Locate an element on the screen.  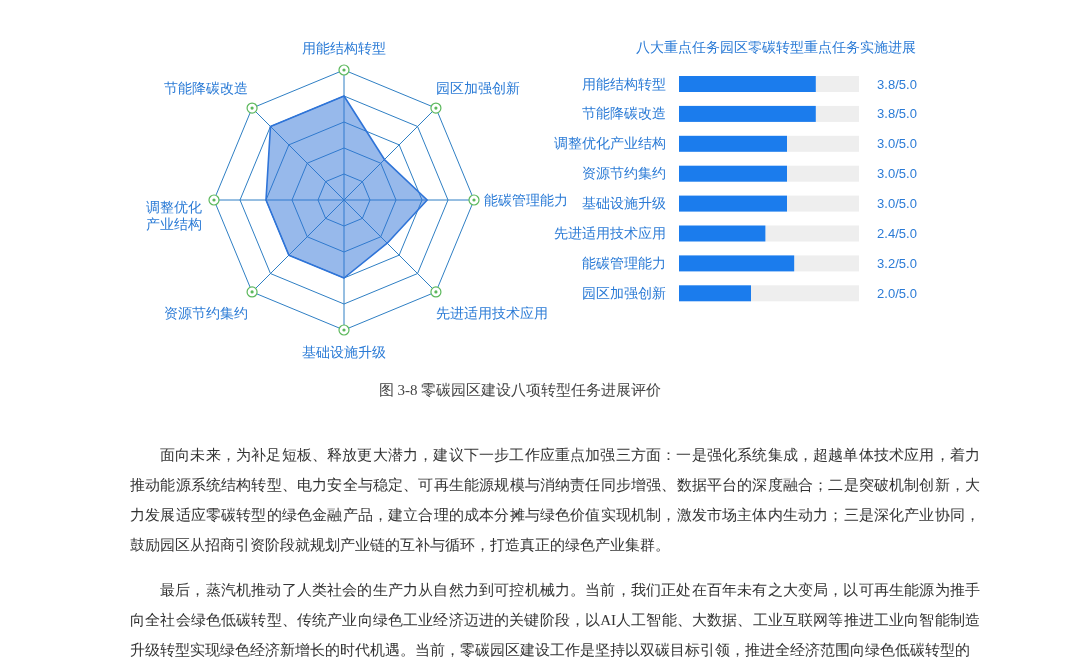
caption: 图 3-8 零碳园区建设八项转型任务进展评价 is located at coordinates (520, 390).